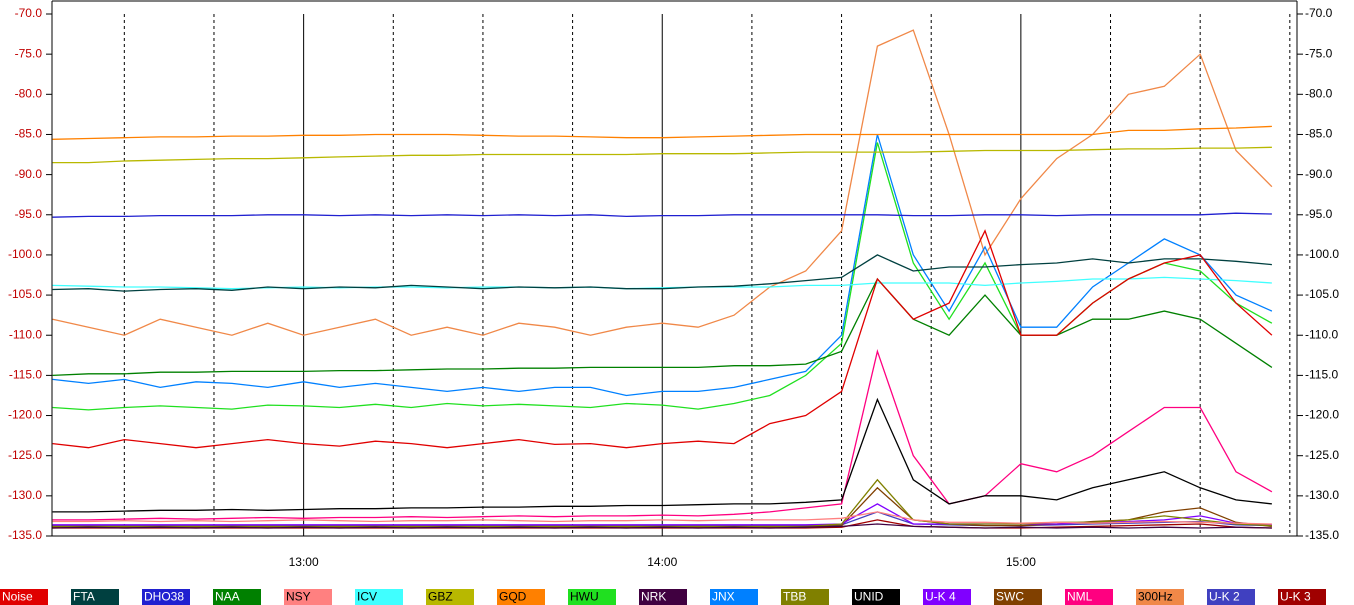 The width and height of the screenshot is (1354, 605). I want to click on legend-label: NML, so click(1080, 597).